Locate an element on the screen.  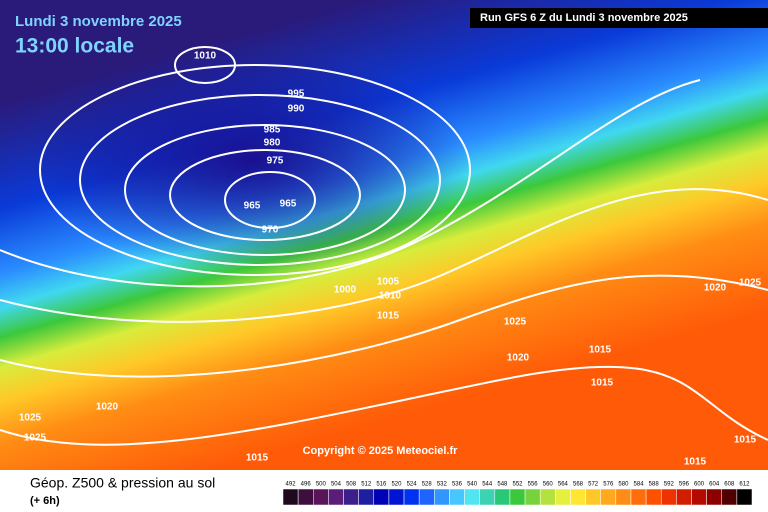
scale-label: 560 is located at coordinates (548, 485).